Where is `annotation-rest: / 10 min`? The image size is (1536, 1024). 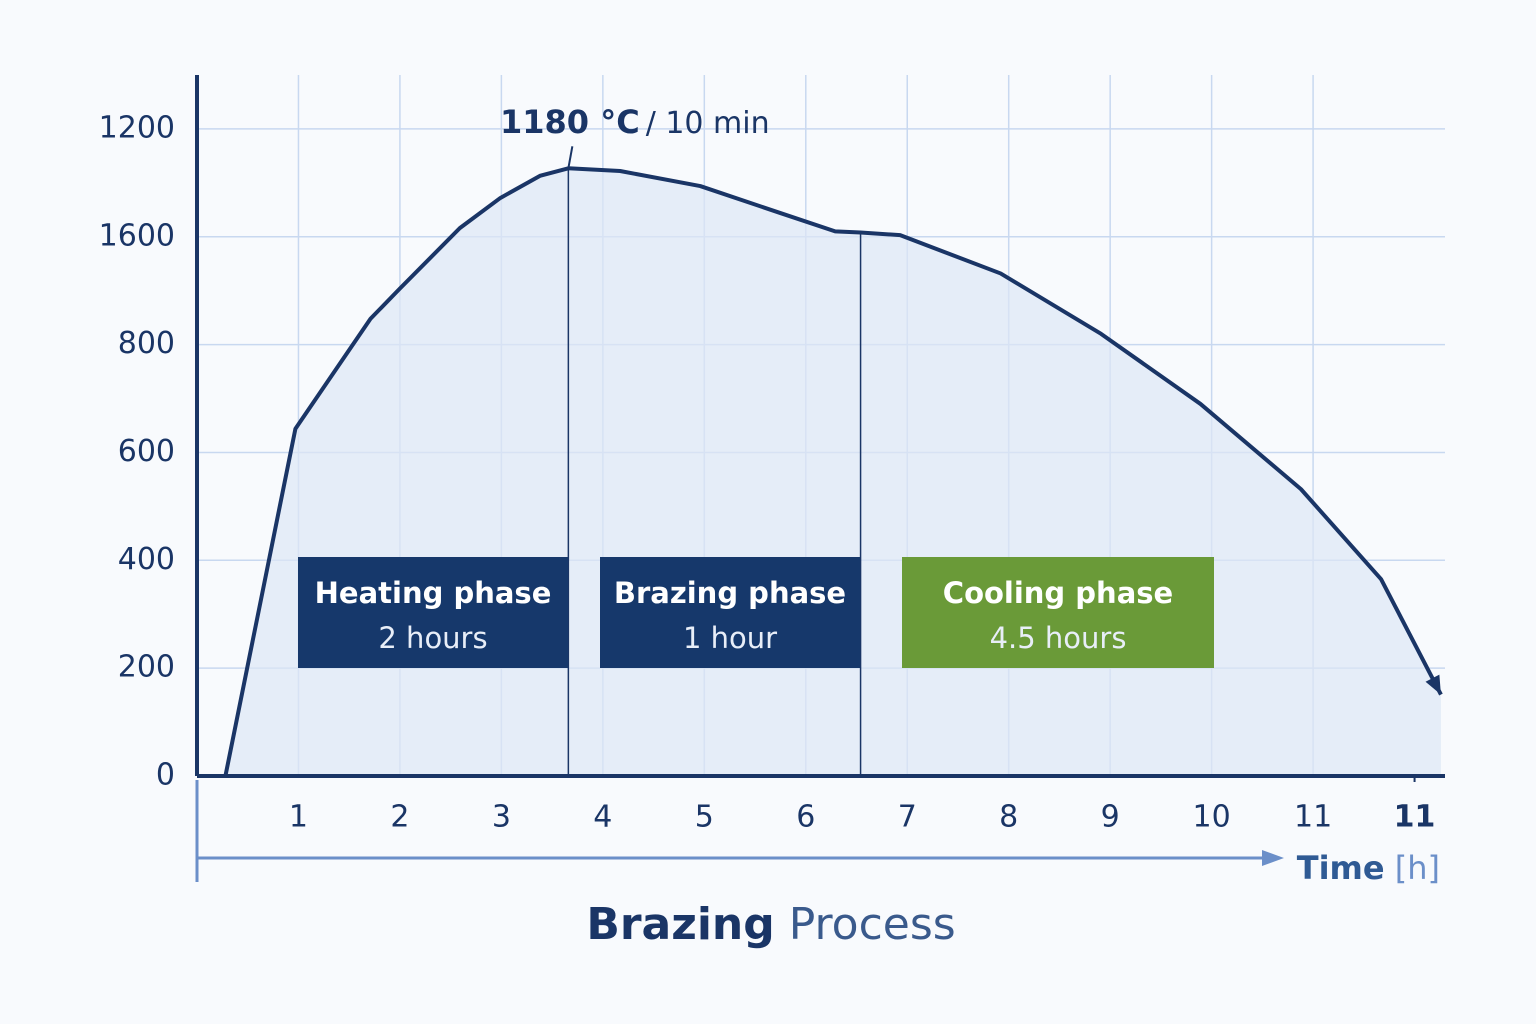 annotation-rest: / 10 min is located at coordinates (708, 123).